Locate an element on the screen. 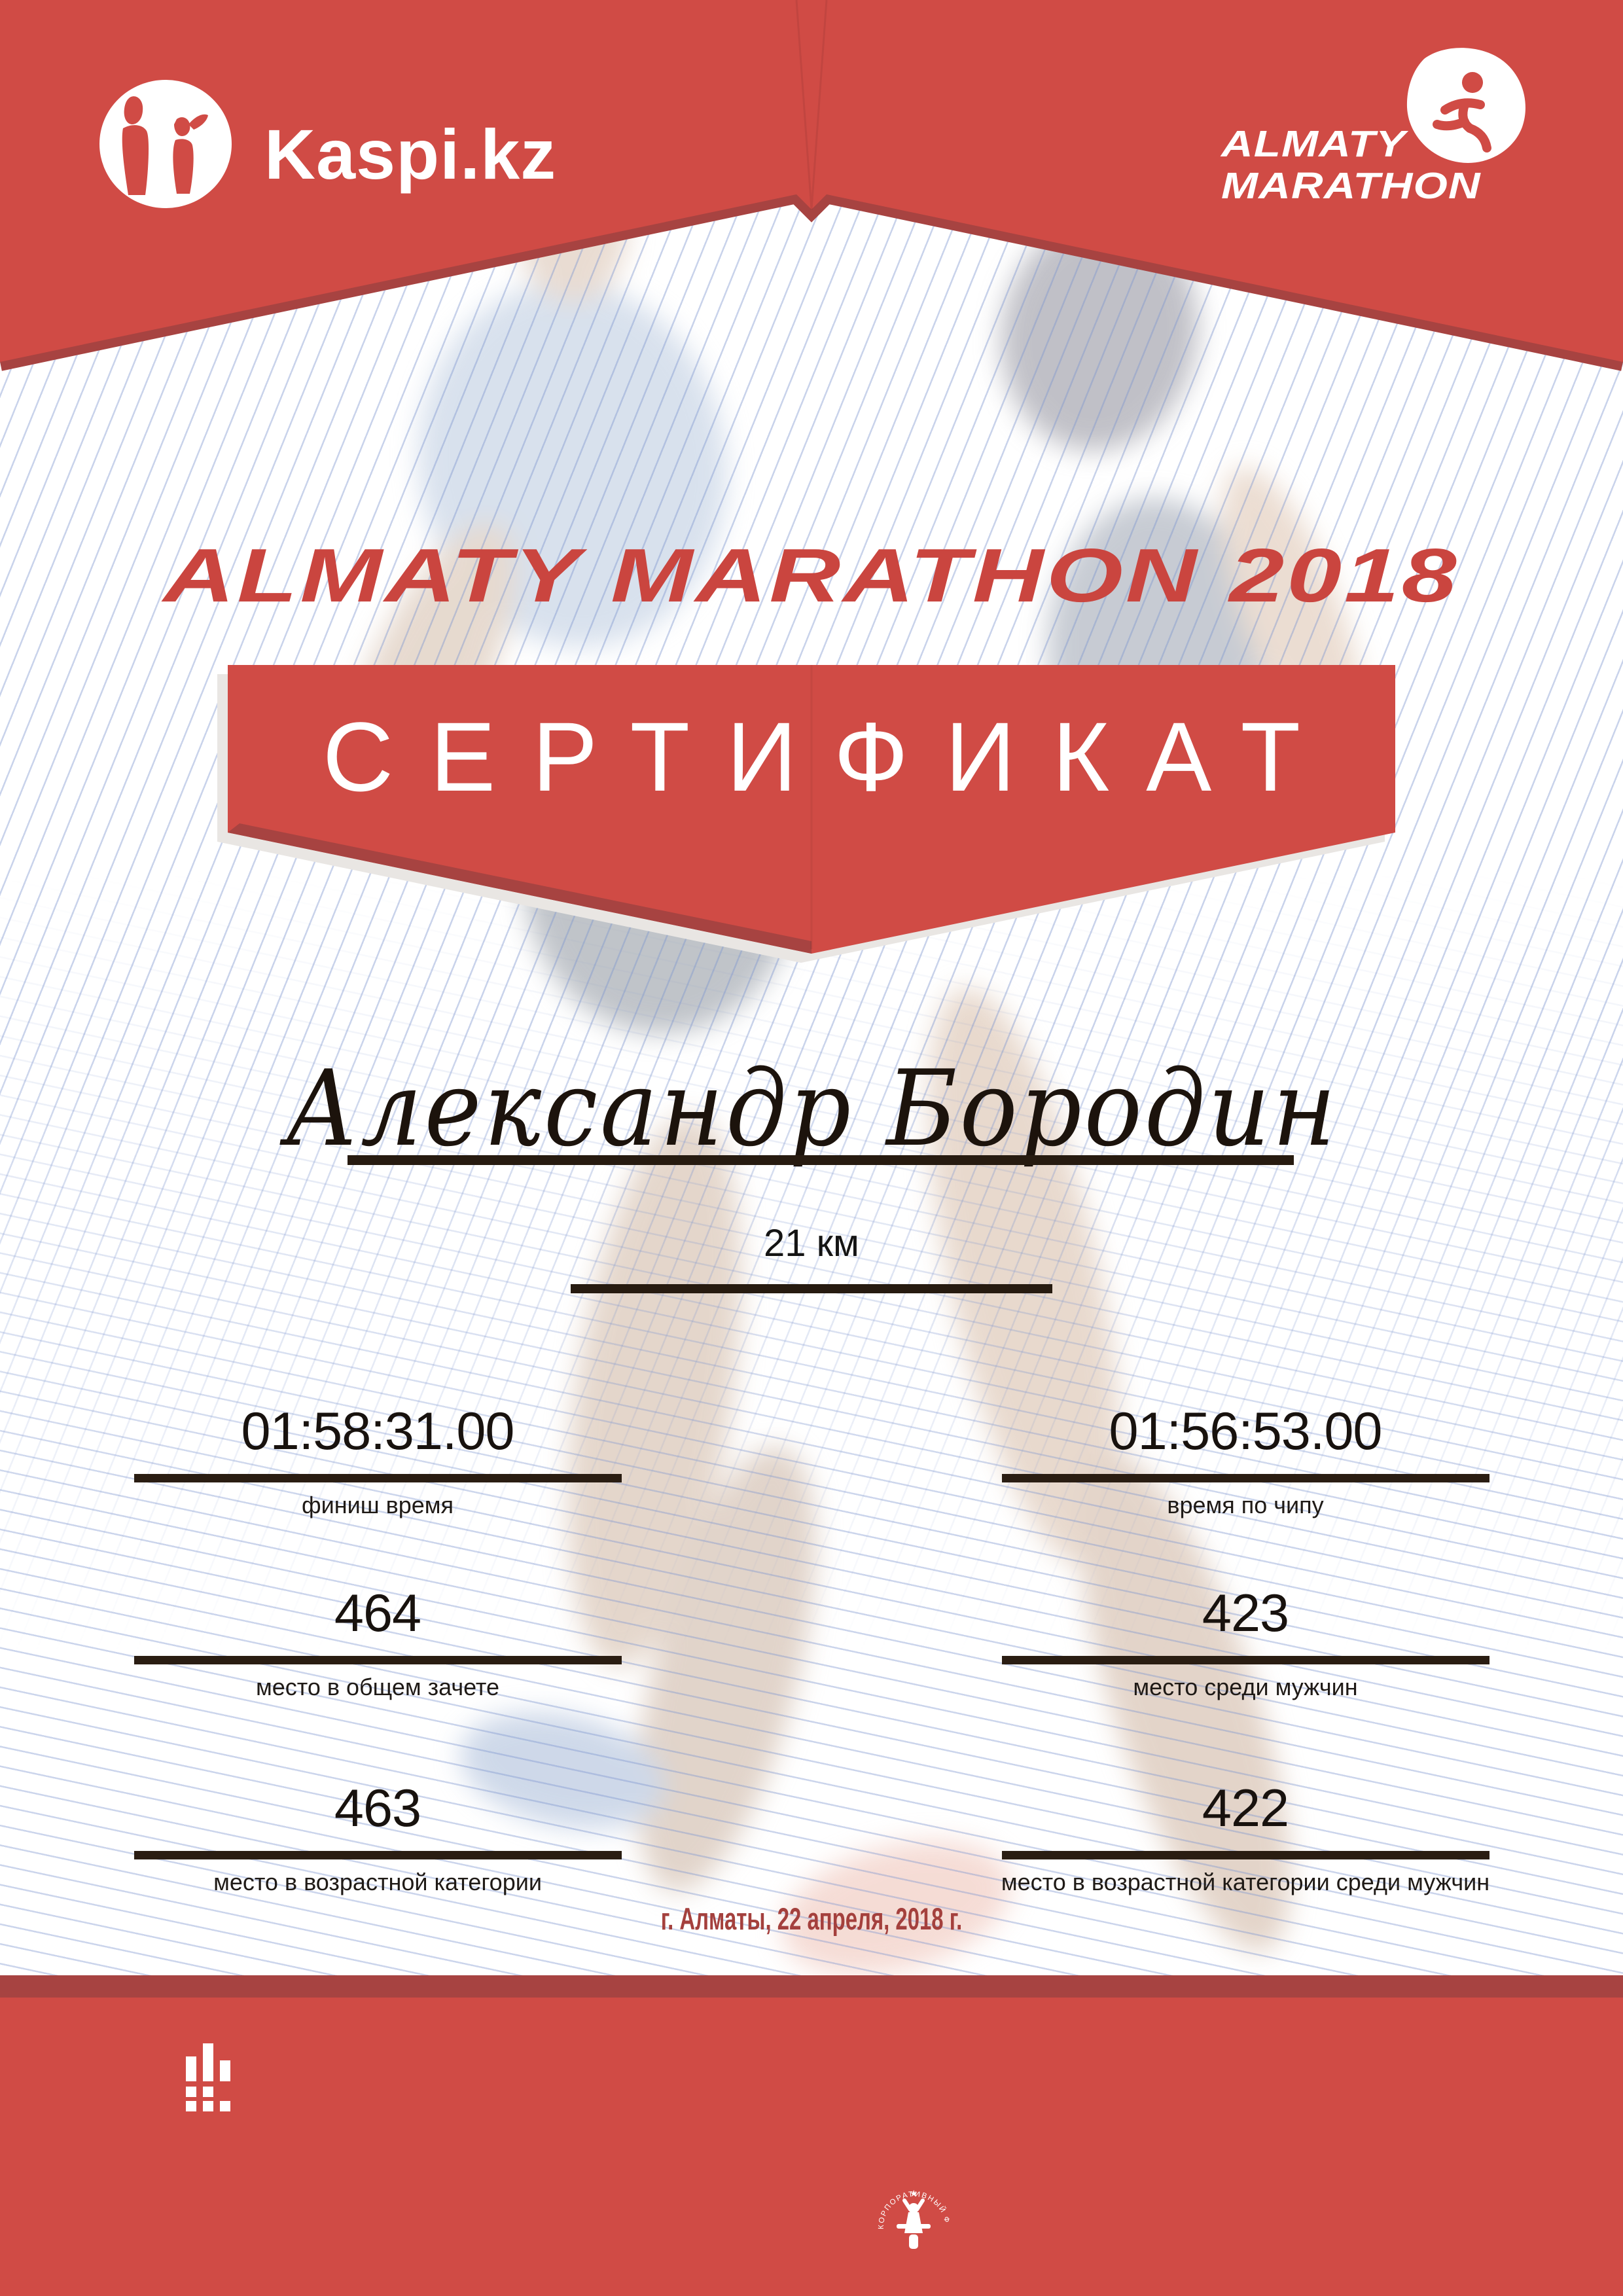  event-title: ALMATY MARATHON 2018 is located at coordinates (811, 575).